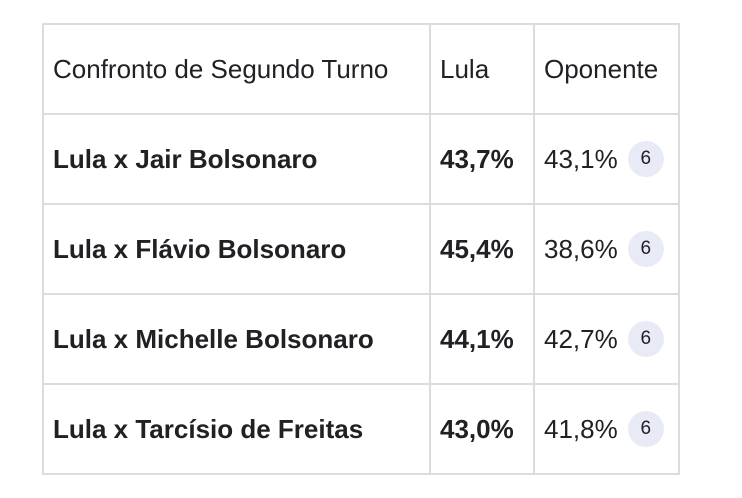 This screenshot has height=498, width=742. What do you see at coordinates (606, 69) in the screenshot?
I see `column-header-opponent: Oponente` at bounding box center [606, 69].